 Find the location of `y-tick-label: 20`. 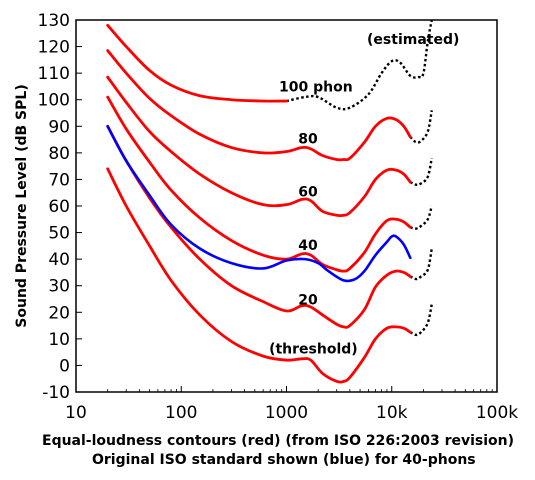

y-tick-label: 20 is located at coordinates (59, 313).